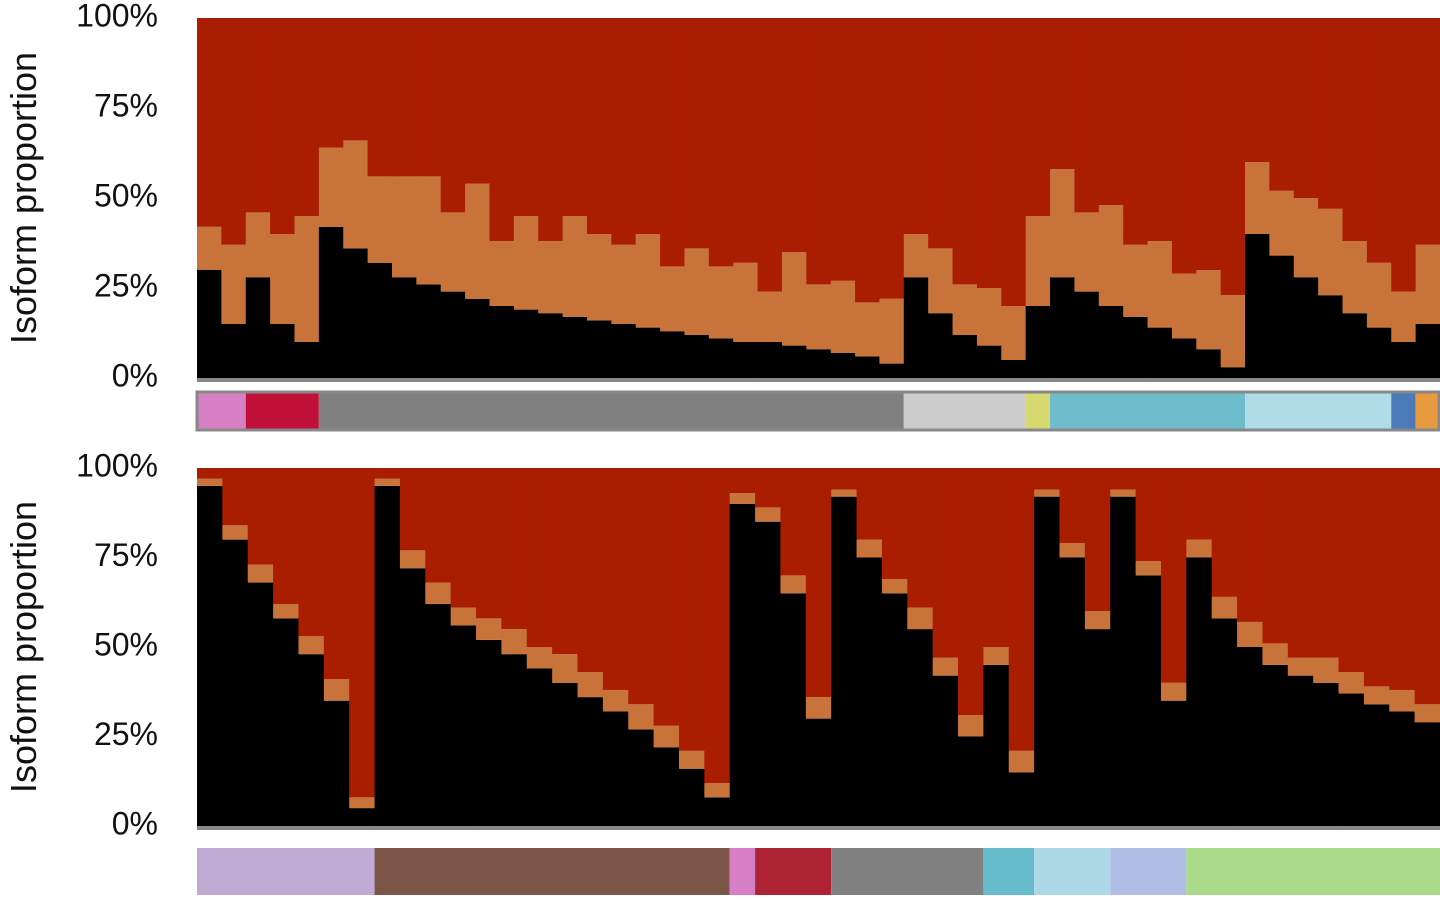 The width and height of the screenshot is (1440, 900). Describe the element at coordinates (817, 411) in the screenshot. I see `strip-border` at that location.